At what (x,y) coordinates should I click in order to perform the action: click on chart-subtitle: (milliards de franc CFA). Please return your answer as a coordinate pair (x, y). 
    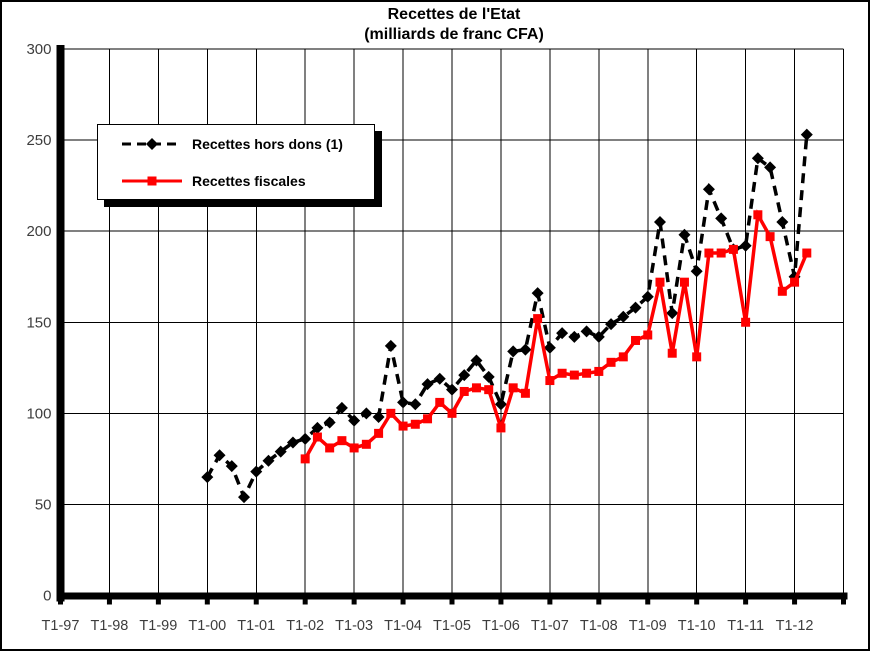
    Looking at the image, I should click on (454, 34).